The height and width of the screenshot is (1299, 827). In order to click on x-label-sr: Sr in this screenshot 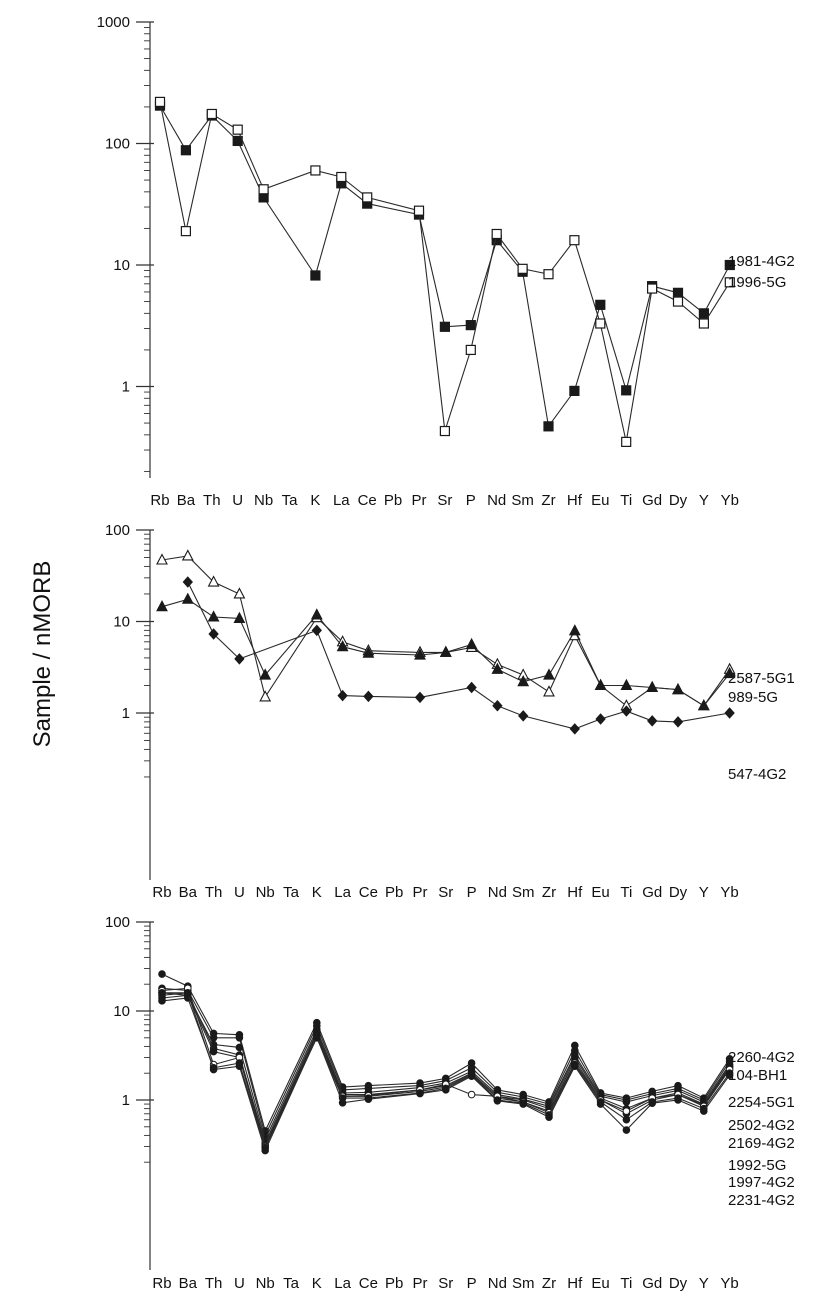, I will do `click(445, 892)`.